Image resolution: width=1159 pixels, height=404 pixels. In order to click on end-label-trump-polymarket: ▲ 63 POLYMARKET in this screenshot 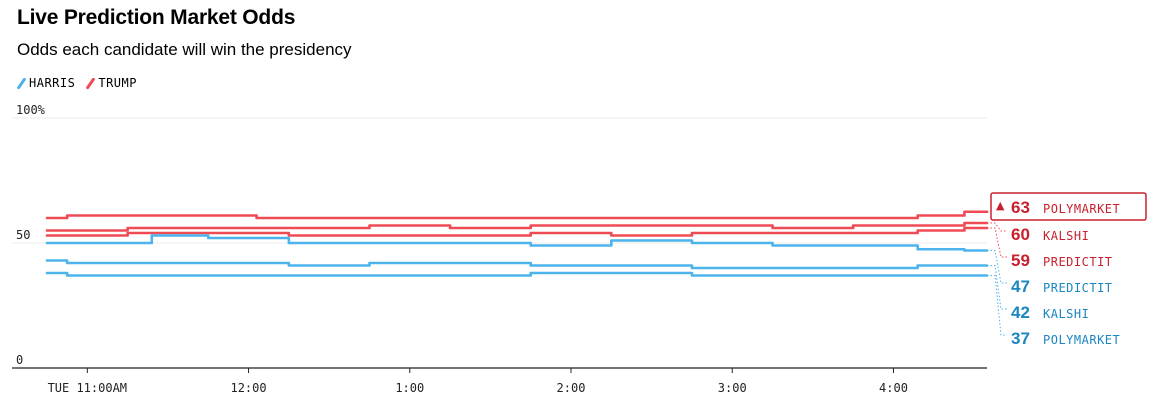, I will do `click(1067, 206)`.